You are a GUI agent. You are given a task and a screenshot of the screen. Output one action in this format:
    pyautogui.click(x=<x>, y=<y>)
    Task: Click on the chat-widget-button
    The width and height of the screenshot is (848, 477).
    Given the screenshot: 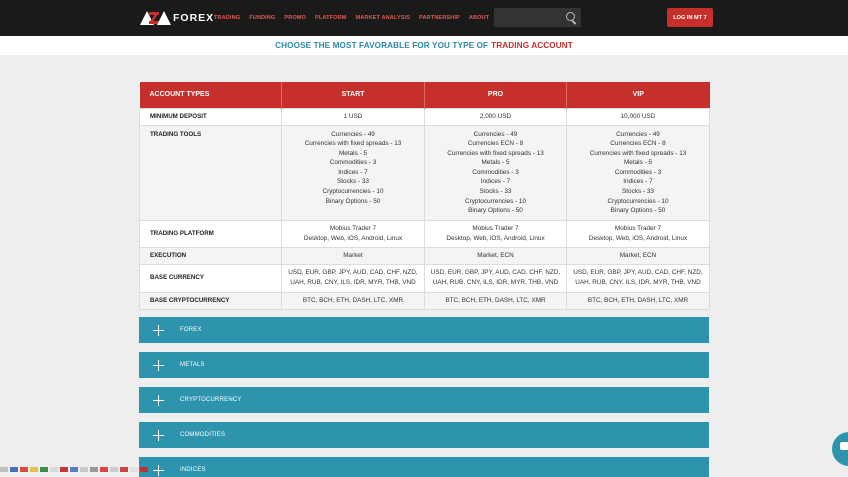 What is the action you would take?
    pyautogui.click(x=840, y=449)
    